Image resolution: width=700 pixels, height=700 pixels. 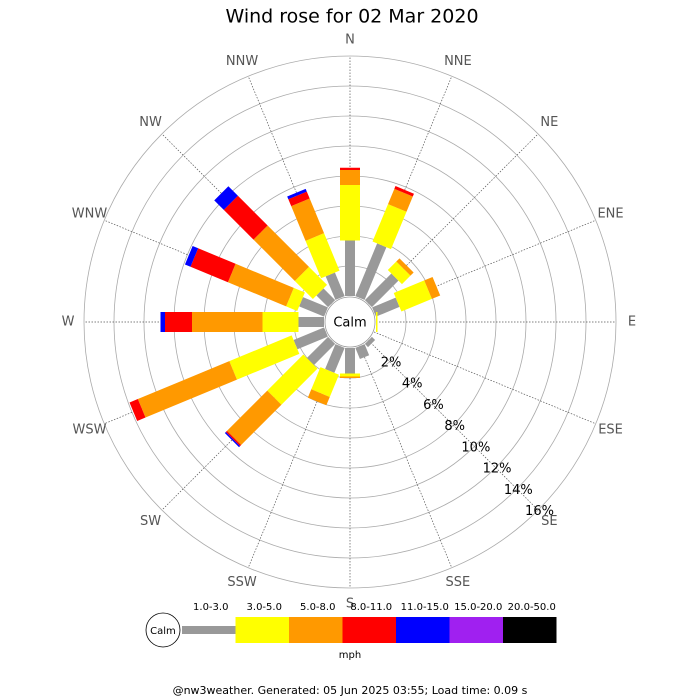 What do you see at coordinates (433, 405) in the screenshot?
I see `r-tick-label: 6%` at bounding box center [433, 405].